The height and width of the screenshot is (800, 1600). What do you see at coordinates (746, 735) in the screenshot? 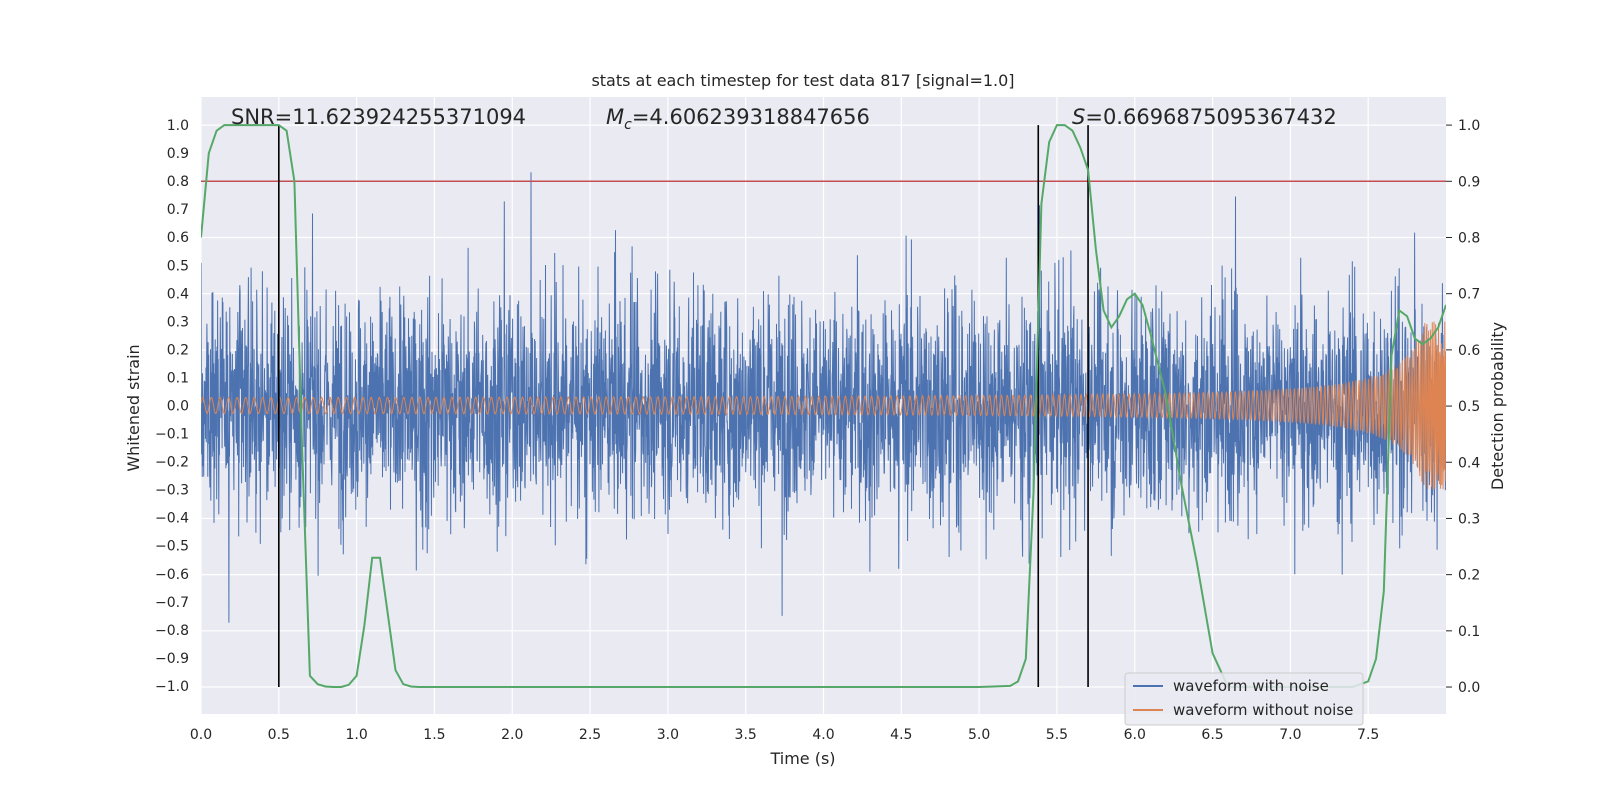
I see `x-tick-label: 3.5` at bounding box center [746, 735].